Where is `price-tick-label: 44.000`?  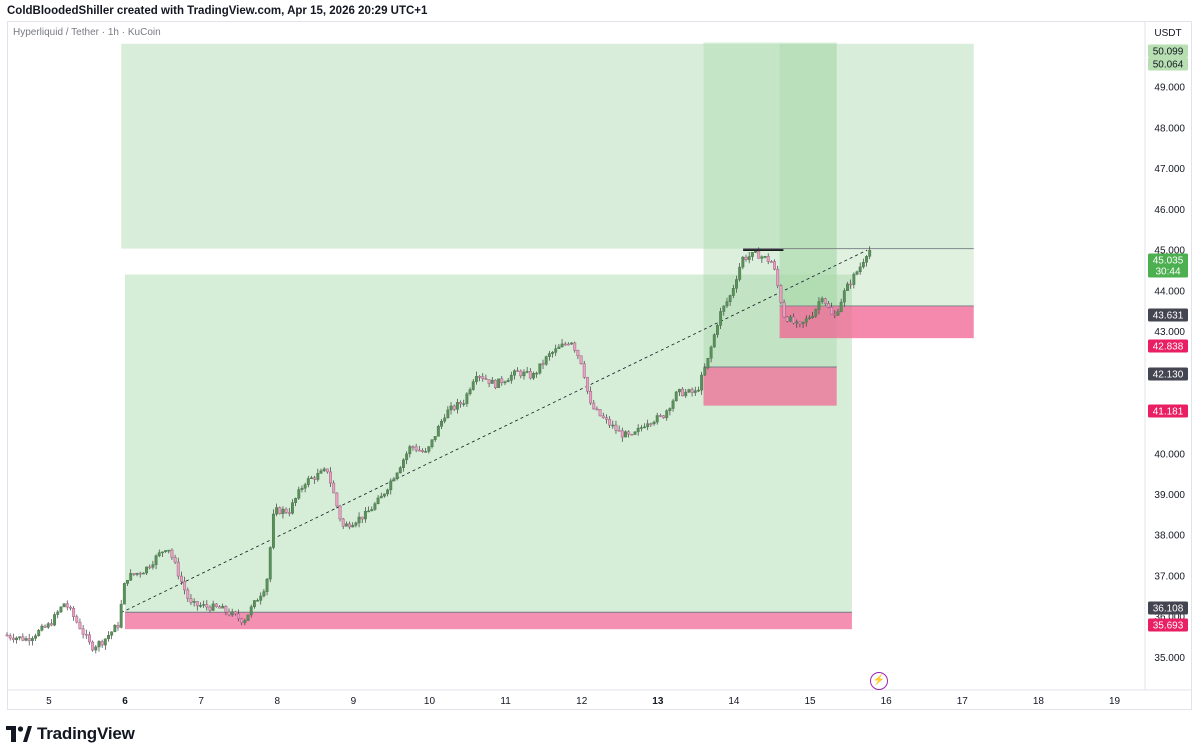
price-tick-label: 44.000 is located at coordinates (1169, 291).